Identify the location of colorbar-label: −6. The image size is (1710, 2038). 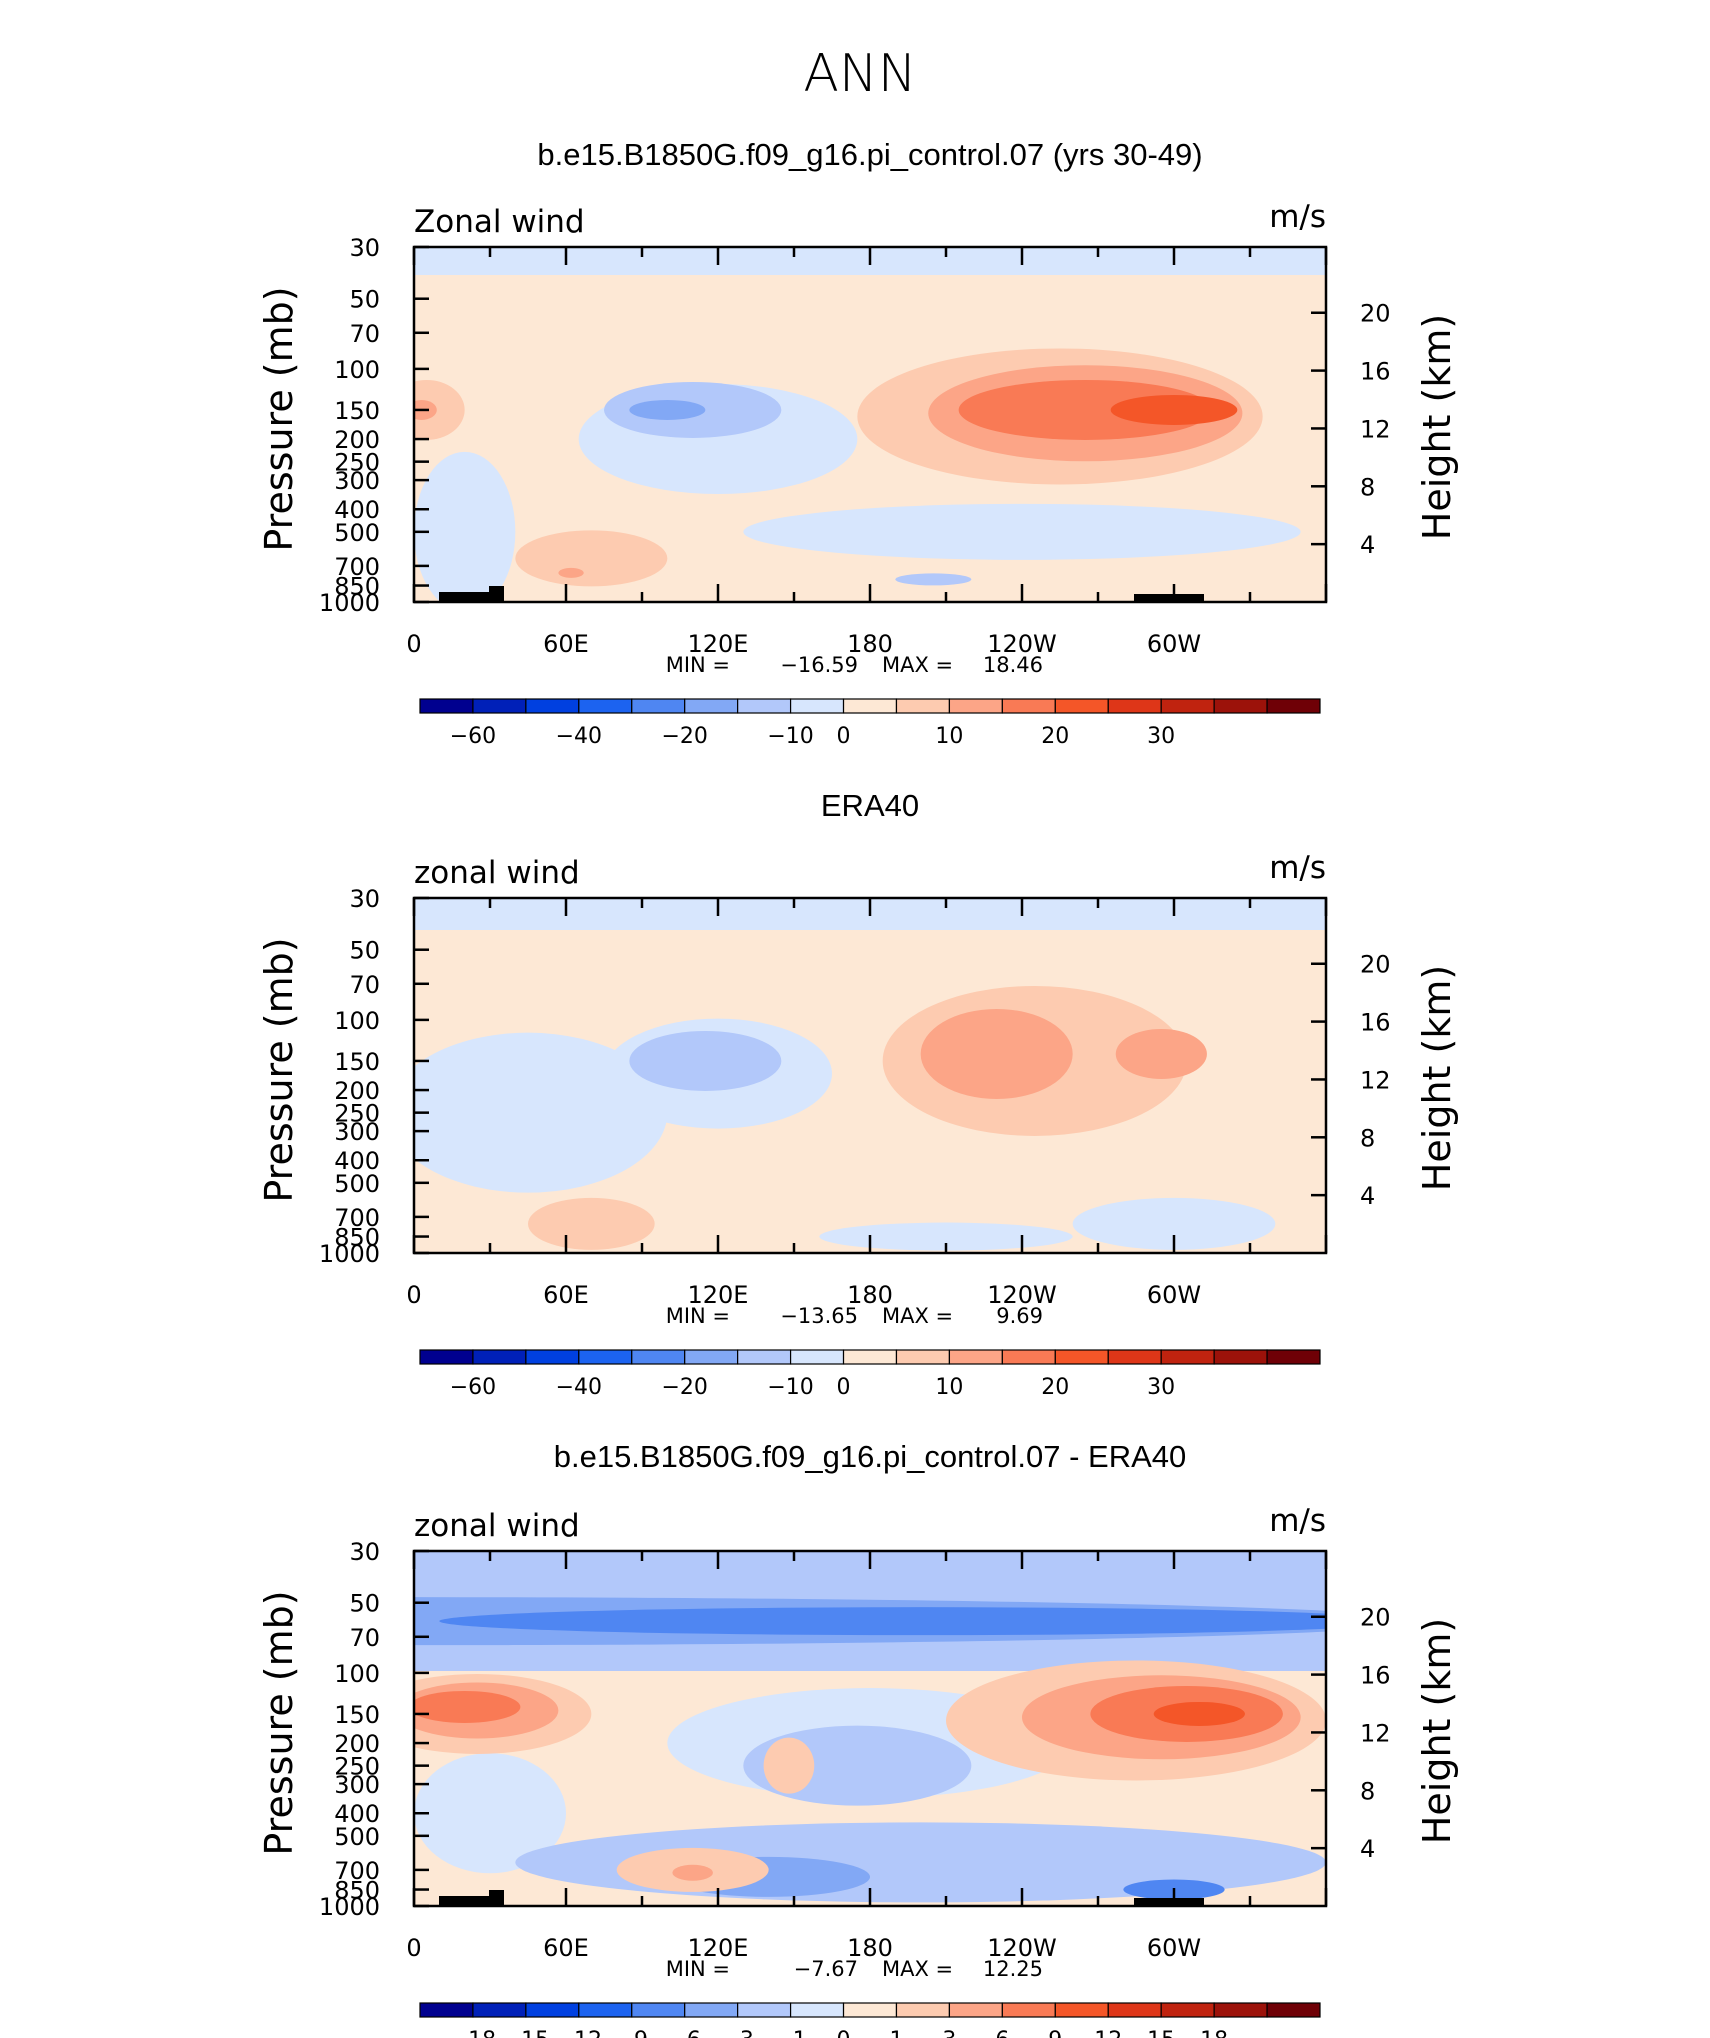
(684, 2033).